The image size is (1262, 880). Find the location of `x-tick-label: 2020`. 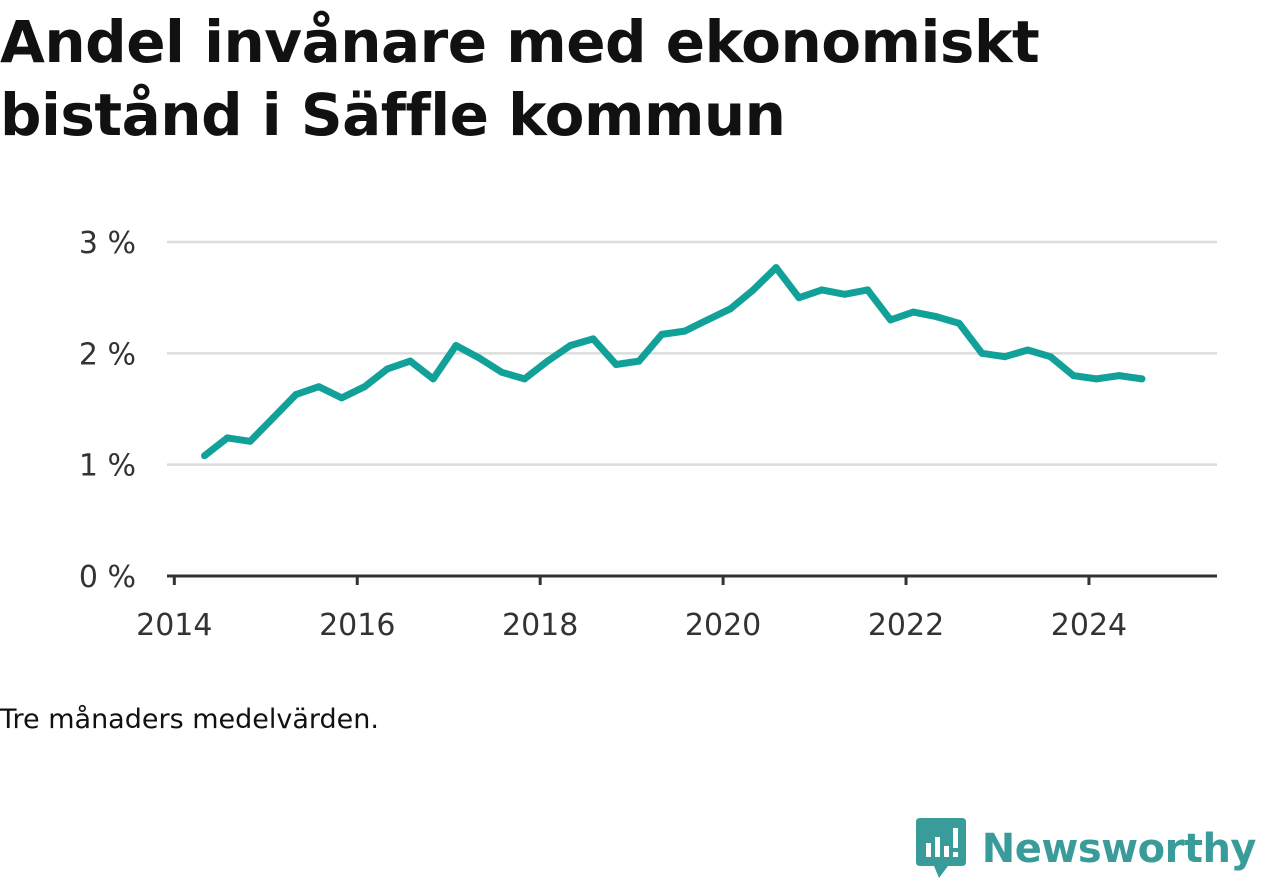

x-tick-label: 2020 is located at coordinates (723, 625).